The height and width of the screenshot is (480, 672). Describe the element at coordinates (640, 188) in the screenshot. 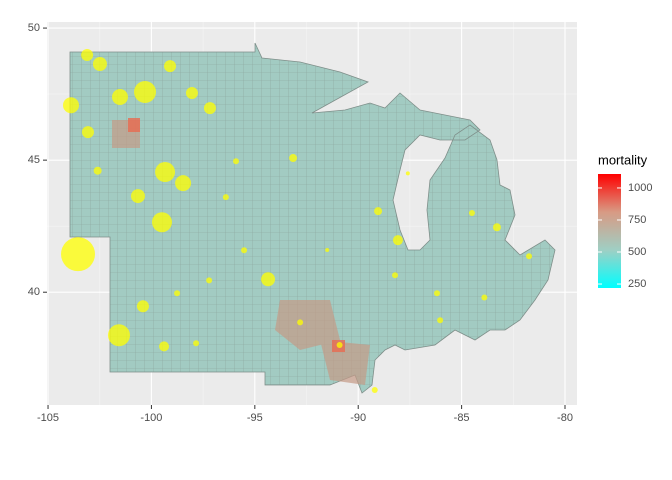

I see `colorbar-label: 1000` at that location.